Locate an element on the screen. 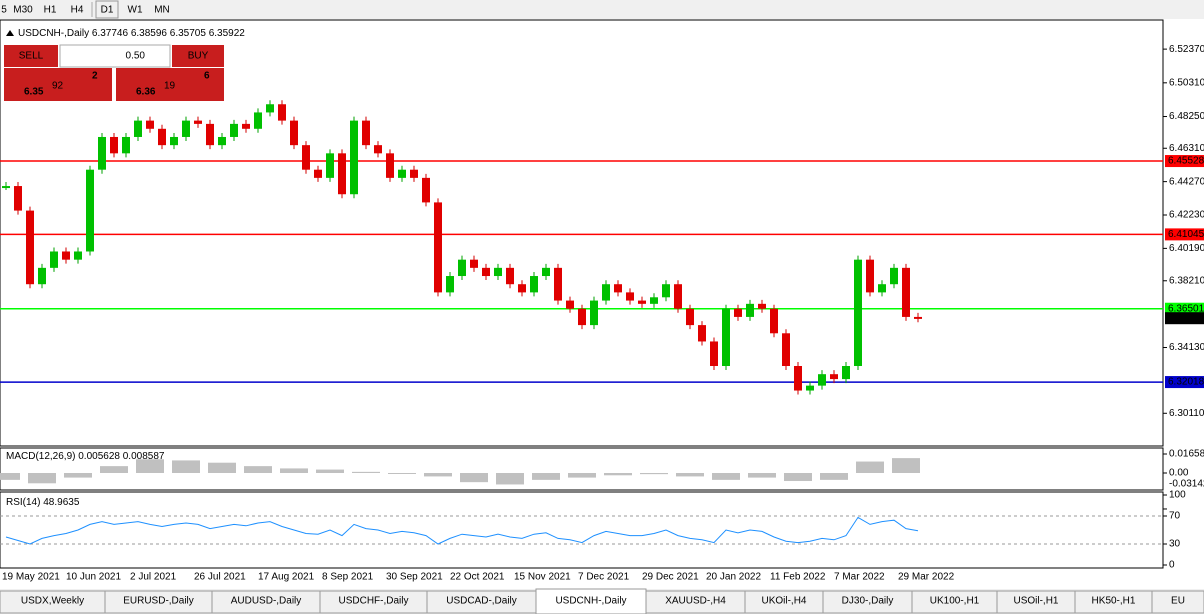 The width and height of the screenshot is (1204, 614). tab-label: USOil-,H1 is located at coordinates (1035, 601).